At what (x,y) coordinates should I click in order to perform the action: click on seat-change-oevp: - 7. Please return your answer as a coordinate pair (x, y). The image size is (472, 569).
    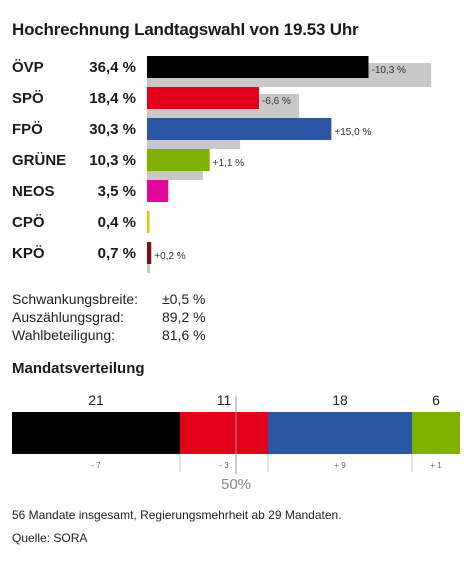
    Looking at the image, I should click on (96, 465).